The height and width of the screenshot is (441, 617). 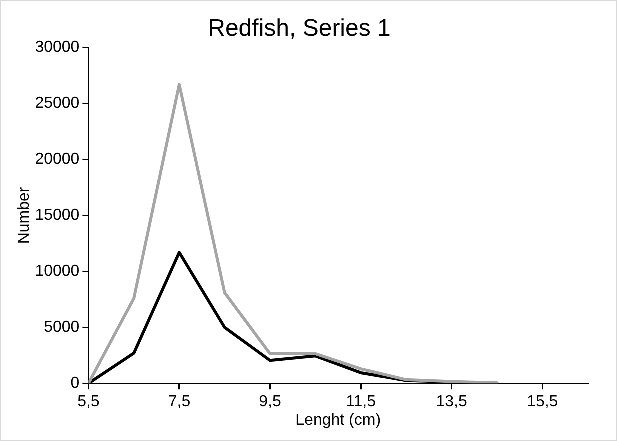 I want to click on y-tick-label: 20000, so click(x=57, y=159).